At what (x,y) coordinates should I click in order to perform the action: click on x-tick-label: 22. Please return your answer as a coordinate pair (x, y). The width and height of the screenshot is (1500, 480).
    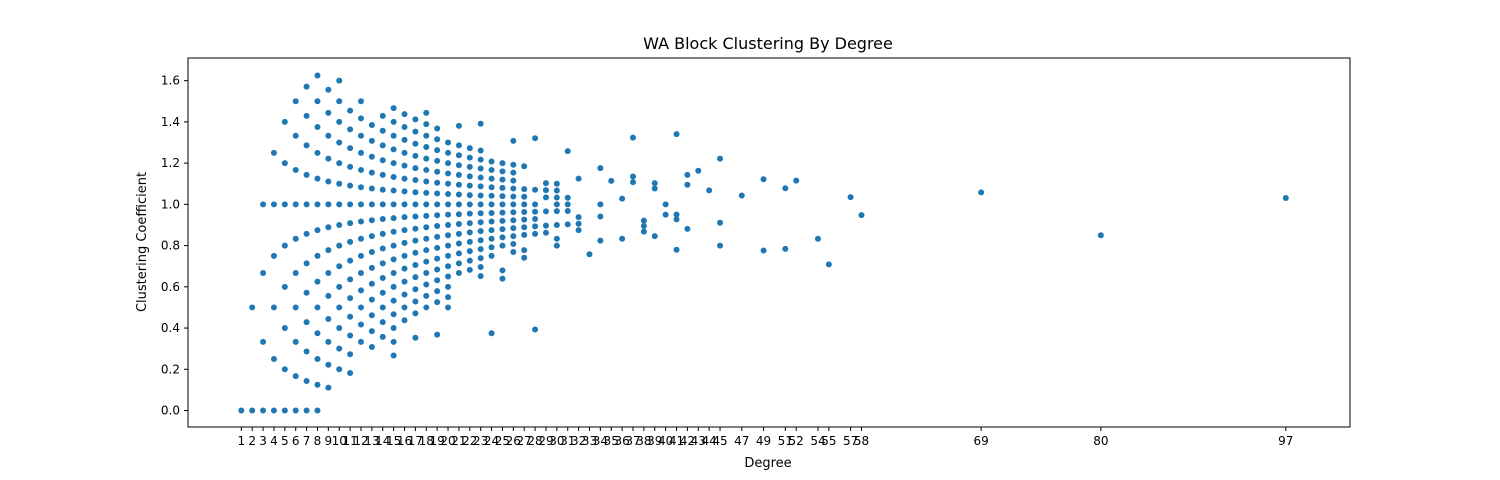
    Looking at the image, I should click on (469, 441).